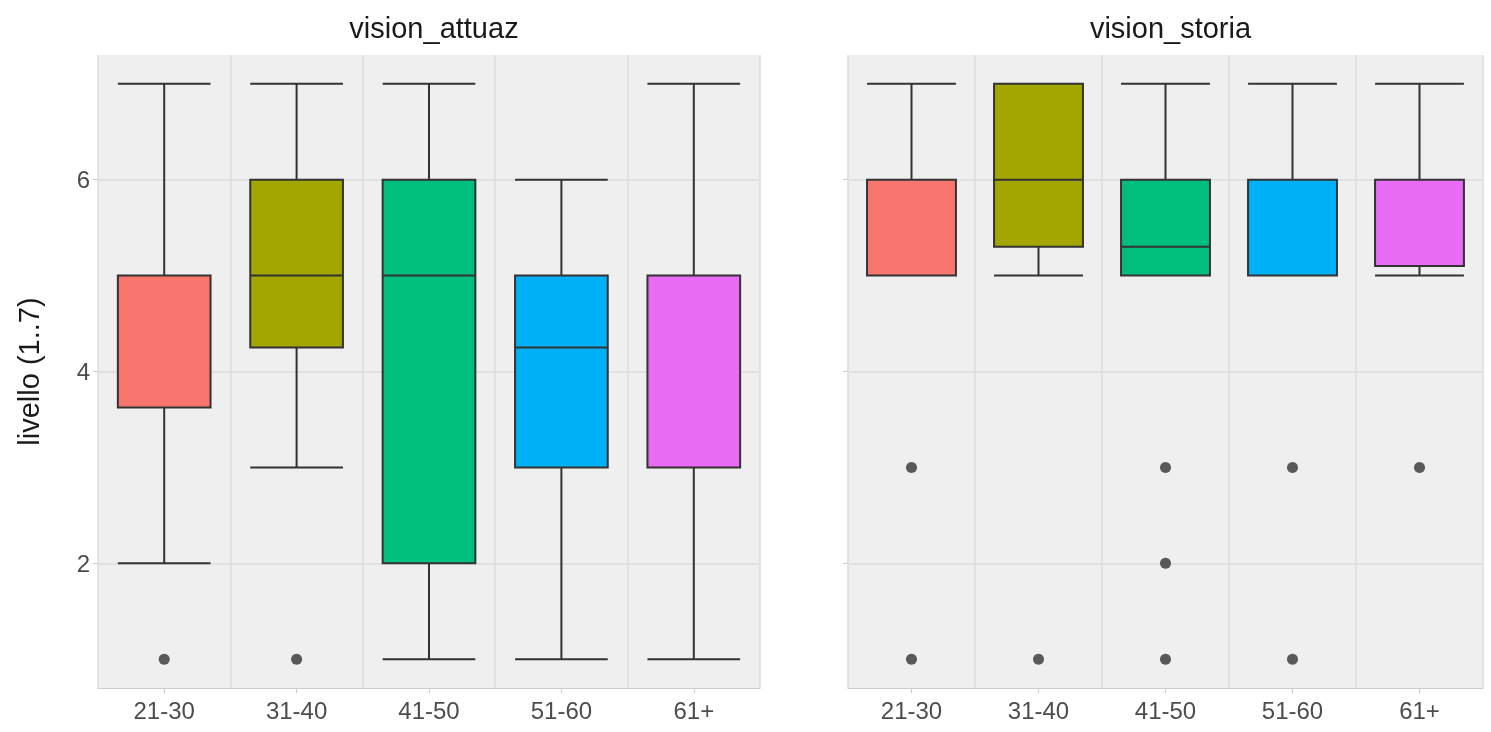  Describe the element at coordinates (1170, 27) in the screenshot. I see `chart-title: vision_storia` at that location.